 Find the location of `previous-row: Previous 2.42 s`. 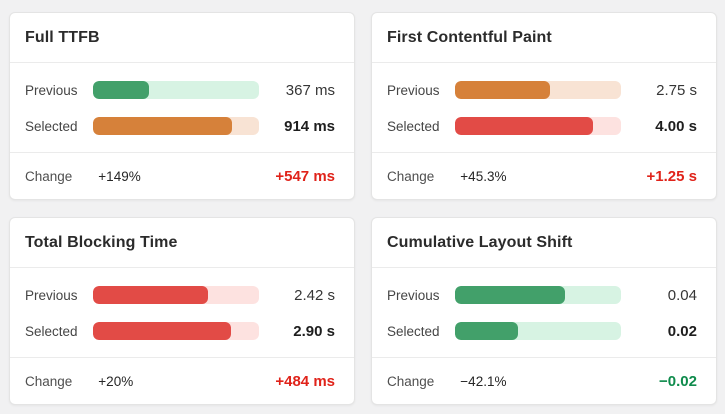

previous-row: Previous 2.42 s is located at coordinates (180, 295).